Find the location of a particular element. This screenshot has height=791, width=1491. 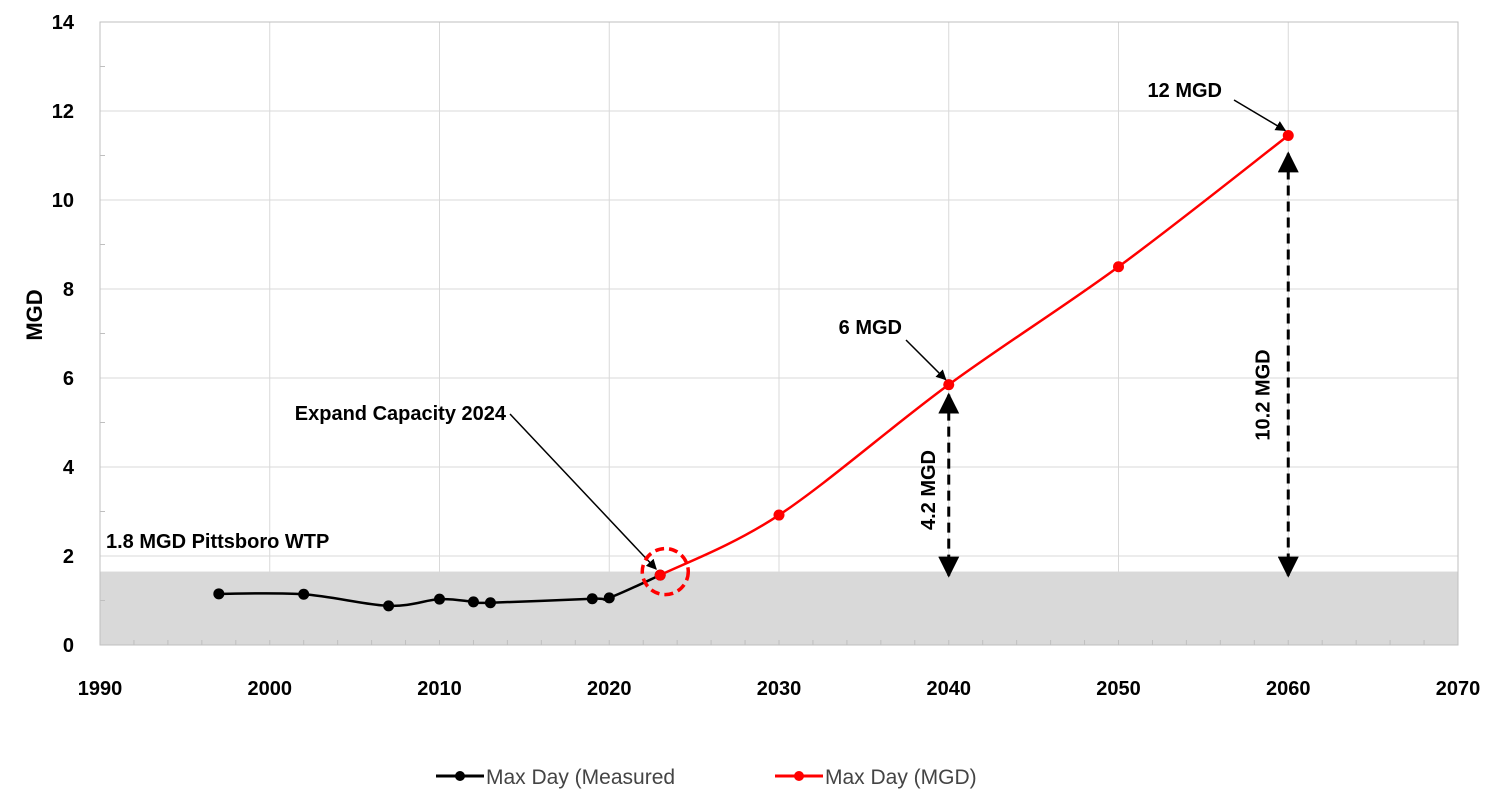

x-tick-label: 2060 is located at coordinates (1288, 689).